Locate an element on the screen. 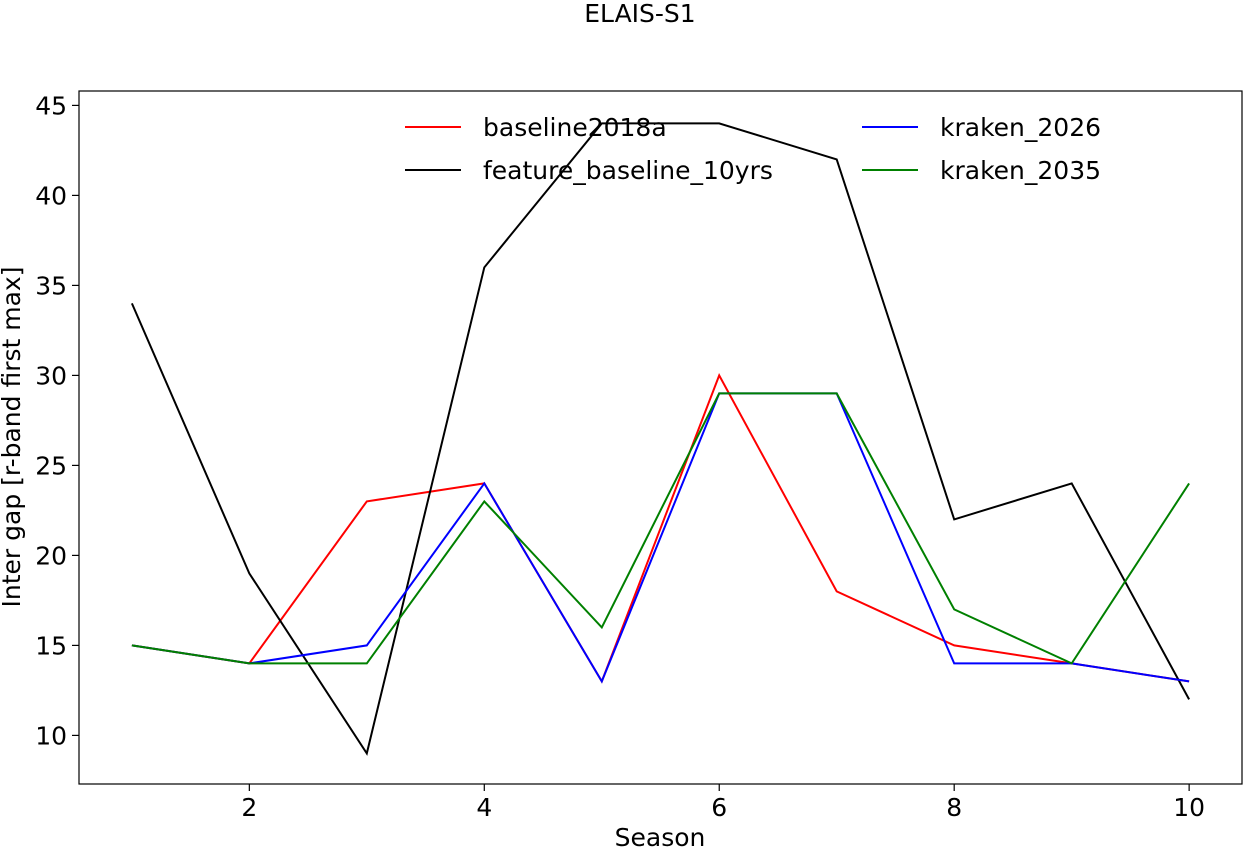 Image resolution: width=1244 pixels, height=854 pixels. y-tick-label: 25 is located at coordinates (51, 465).